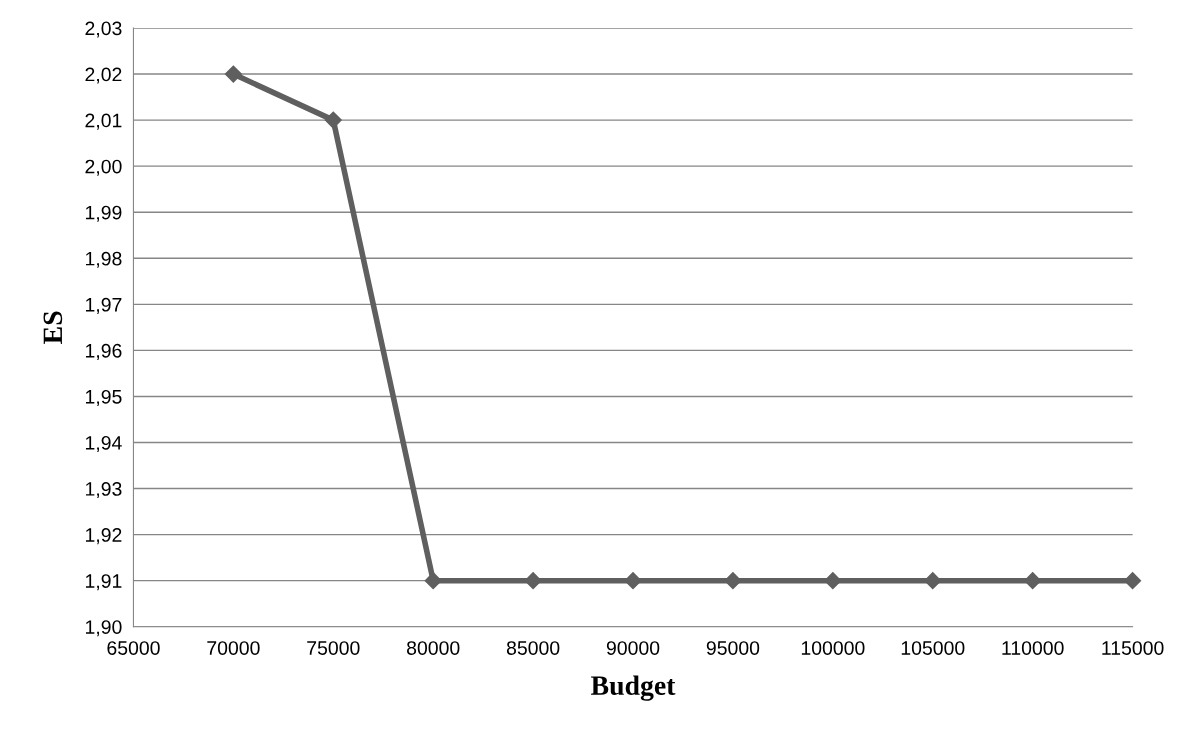 This screenshot has width=1181, height=747. What do you see at coordinates (103, 167) in the screenshot?
I see `y-tick-label: 2,00` at bounding box center [103, 167].